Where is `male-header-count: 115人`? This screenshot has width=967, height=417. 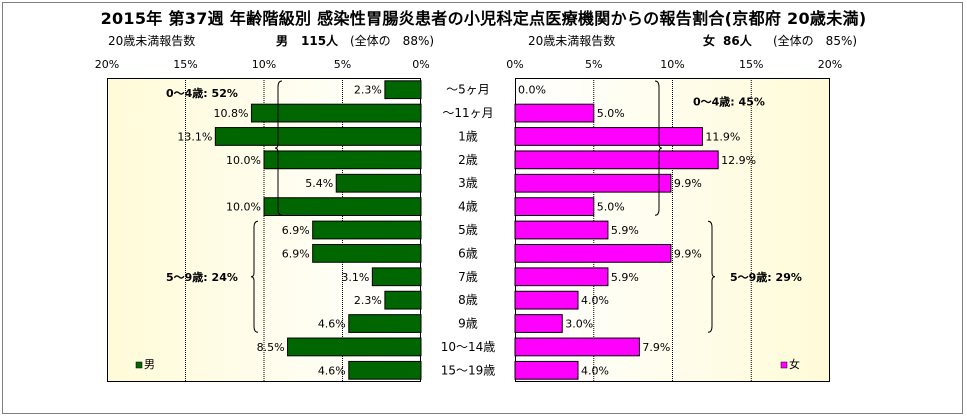 male-header-count: 115人 is located at coordinates (319, 40).